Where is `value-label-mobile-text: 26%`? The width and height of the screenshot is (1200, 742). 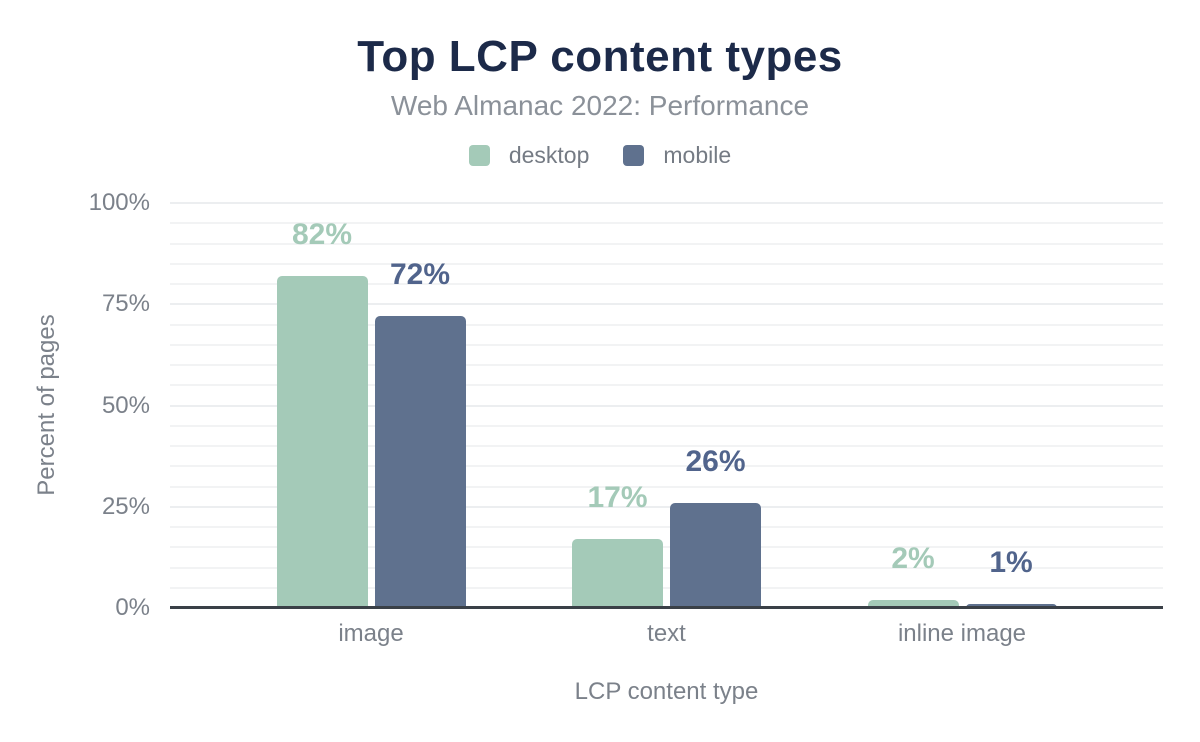 value-label-mobile-text: 26% is located at coordinates (715, 461).